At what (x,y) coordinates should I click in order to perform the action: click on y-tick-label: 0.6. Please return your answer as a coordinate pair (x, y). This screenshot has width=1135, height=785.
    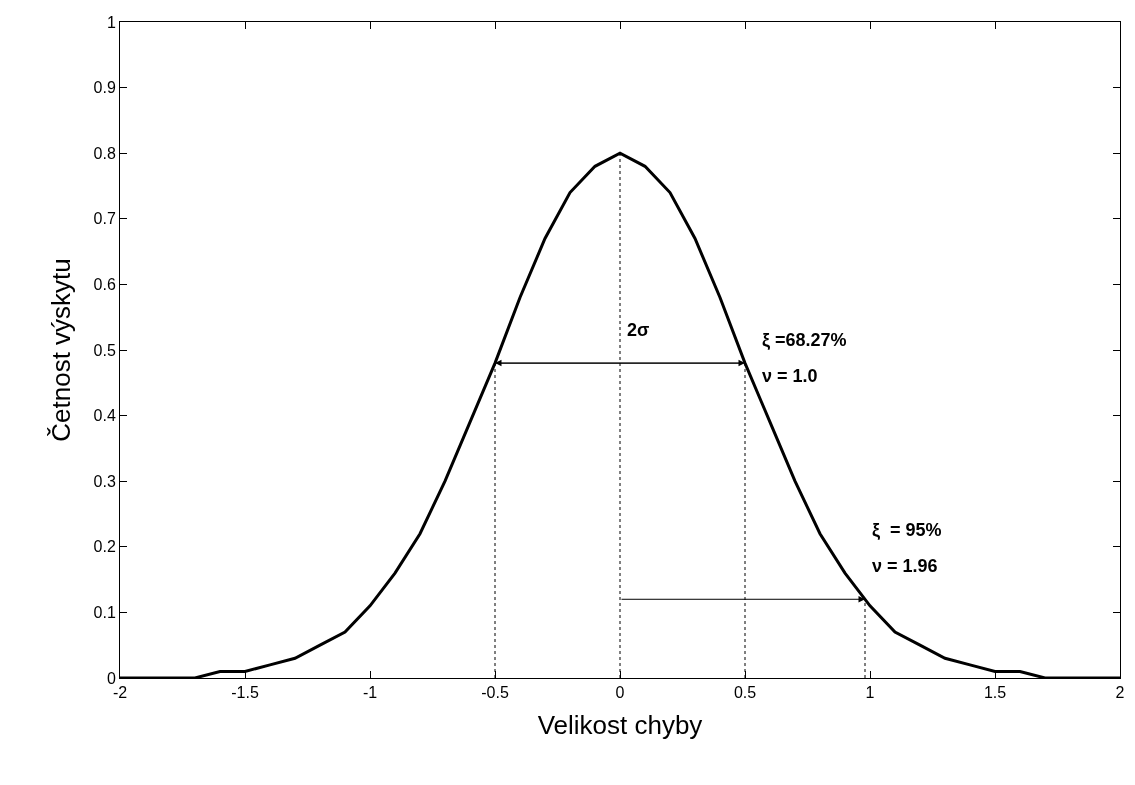
    Looking at the image, I should click on (104, 284).